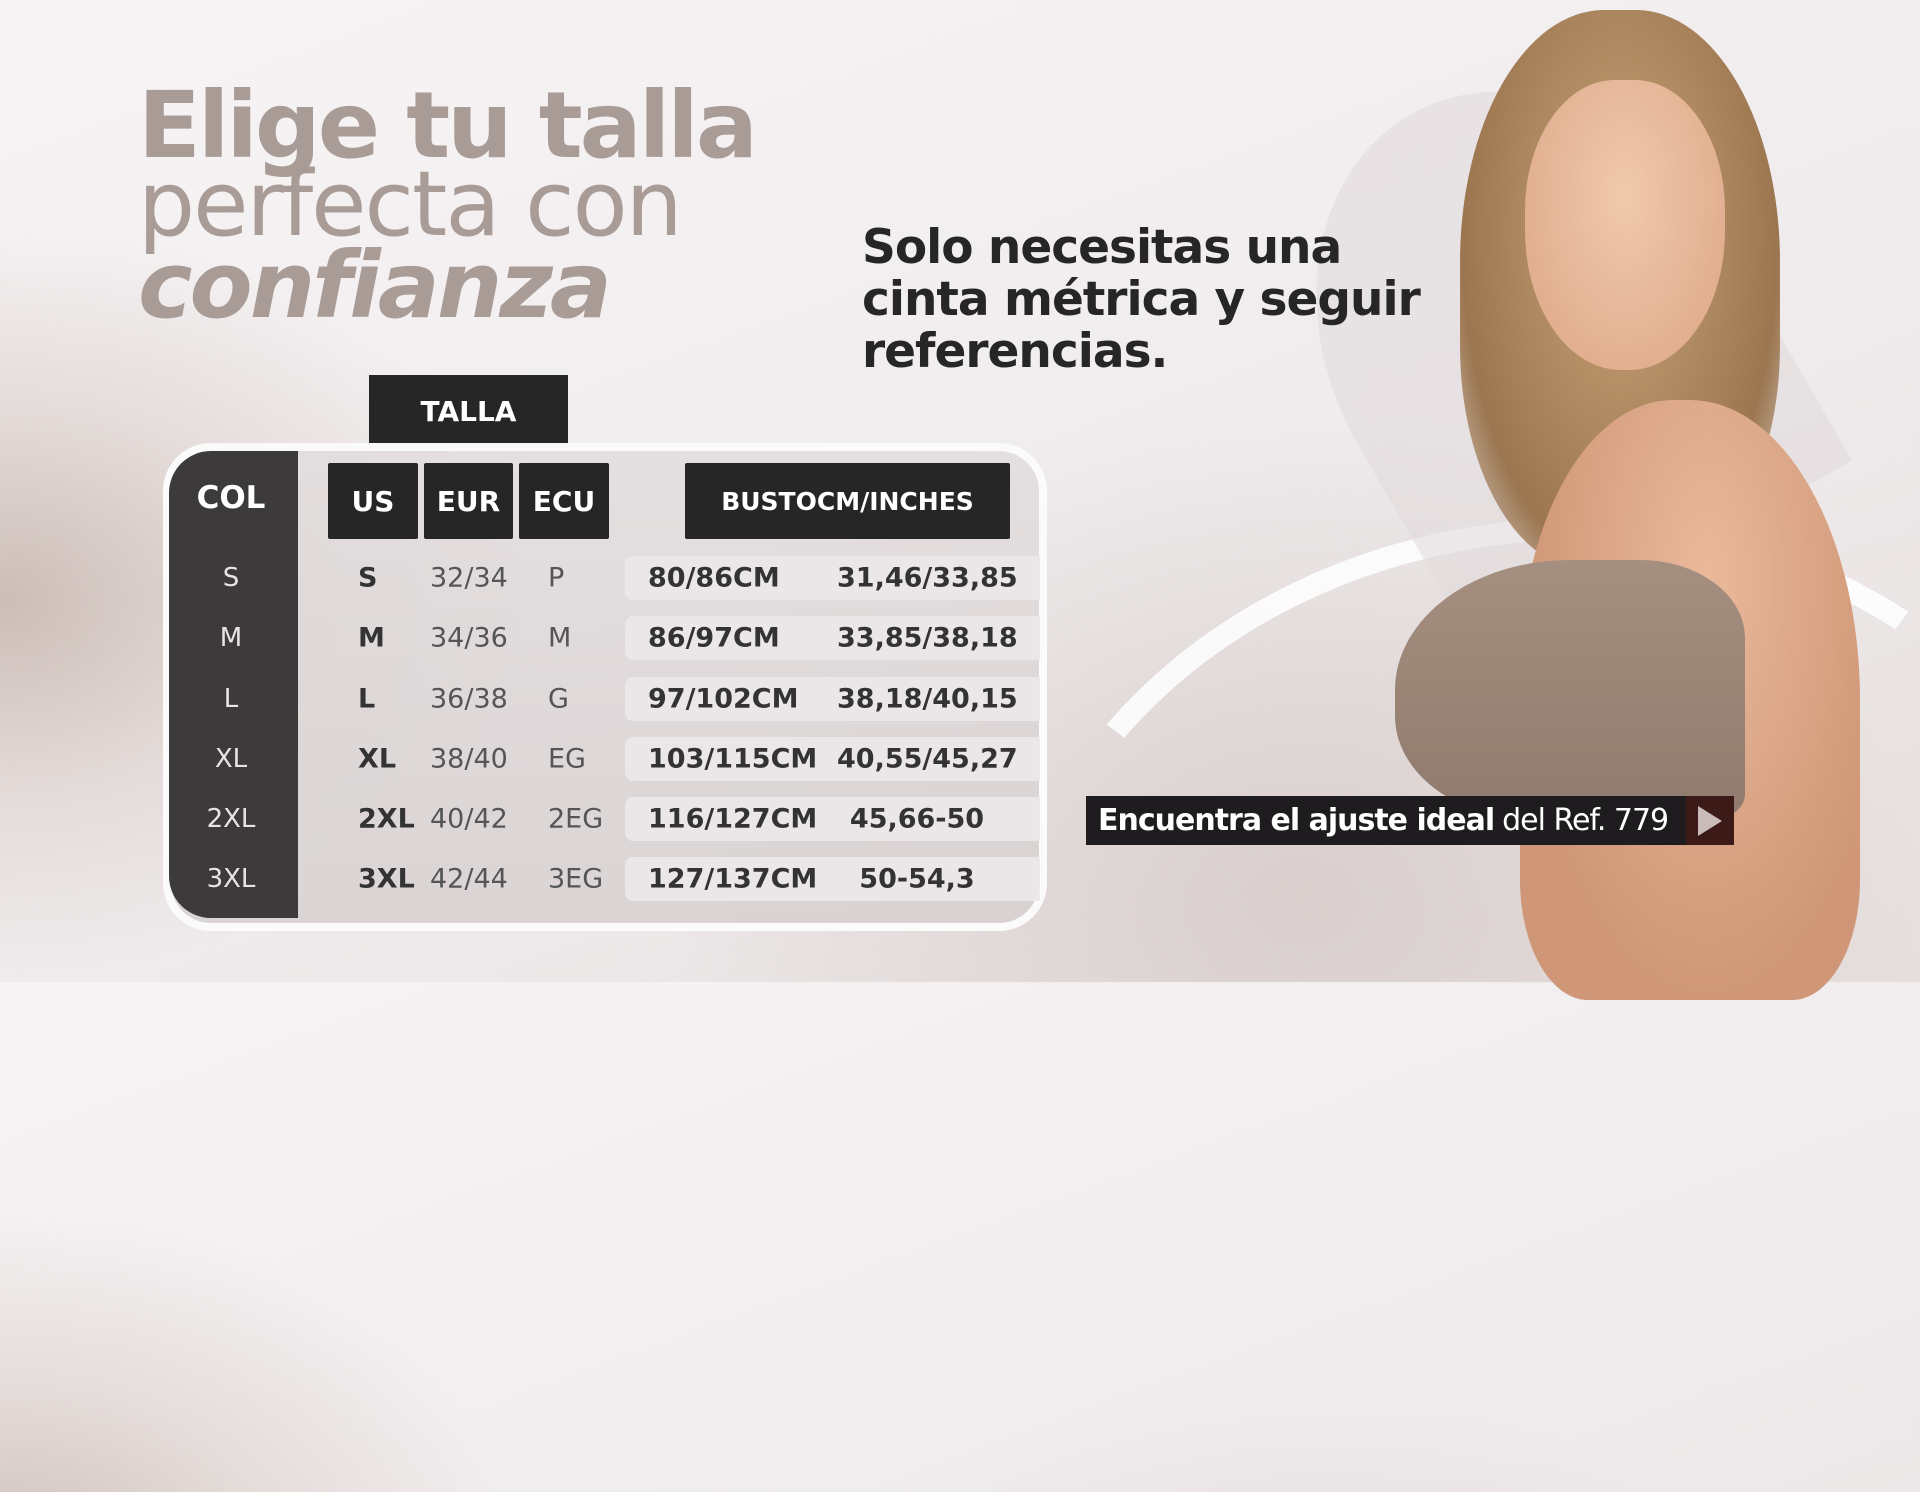  I want to click on cta-bold-text: Encuentra el ajuste ideal, so click(1296, 820).